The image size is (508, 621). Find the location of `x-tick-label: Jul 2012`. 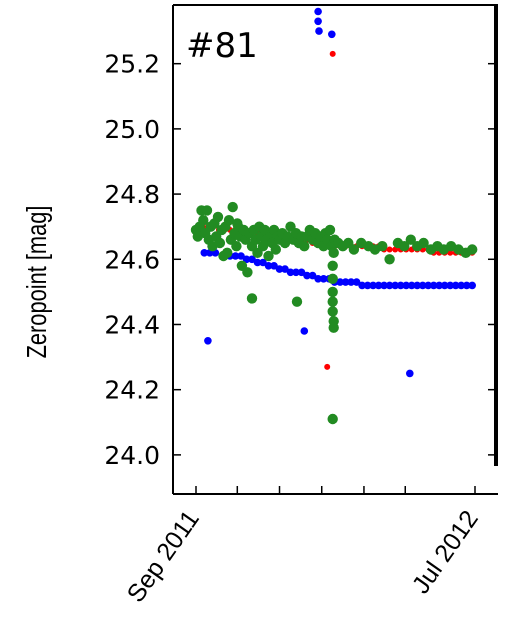

x-tick-label: Jul 2012 is located at coordinates (445, 551).